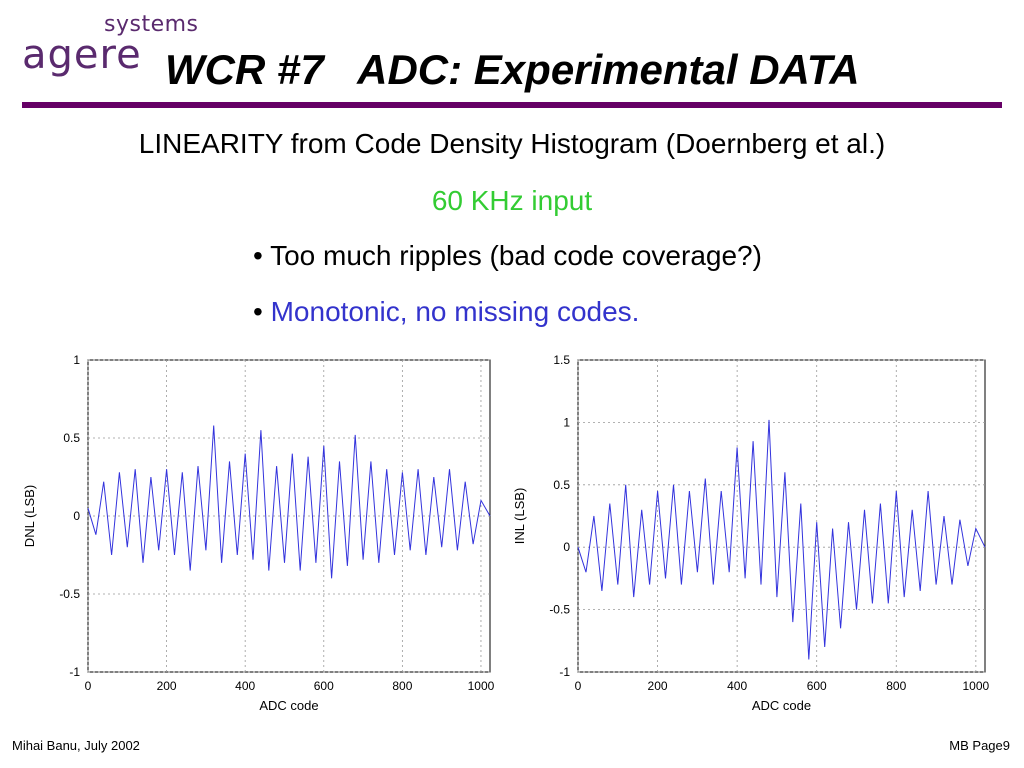 This screenshot has height=768, width=1024. Describe the element at coordinates (29, 516) in the screenshot. I see `y-axis-label: DNL (LSB)` at that location.